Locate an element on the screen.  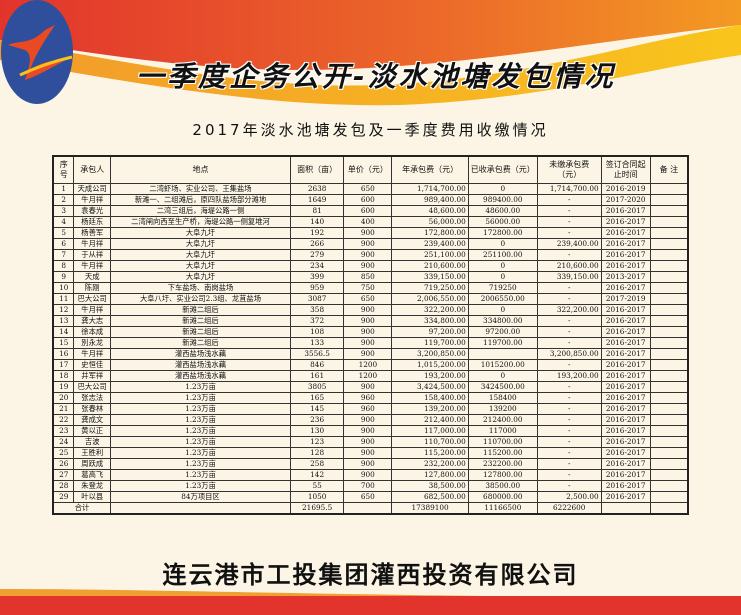
cell-paid-fee: 989400.00 is located at coordinates (502, 199).